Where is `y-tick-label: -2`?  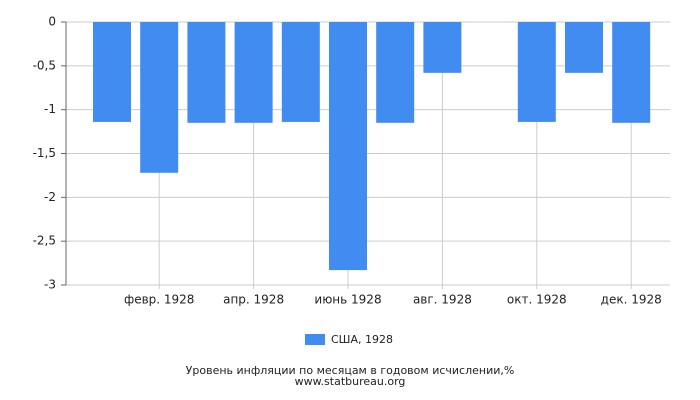 y-tick-label: -2 is located at coordinates (50, 197).